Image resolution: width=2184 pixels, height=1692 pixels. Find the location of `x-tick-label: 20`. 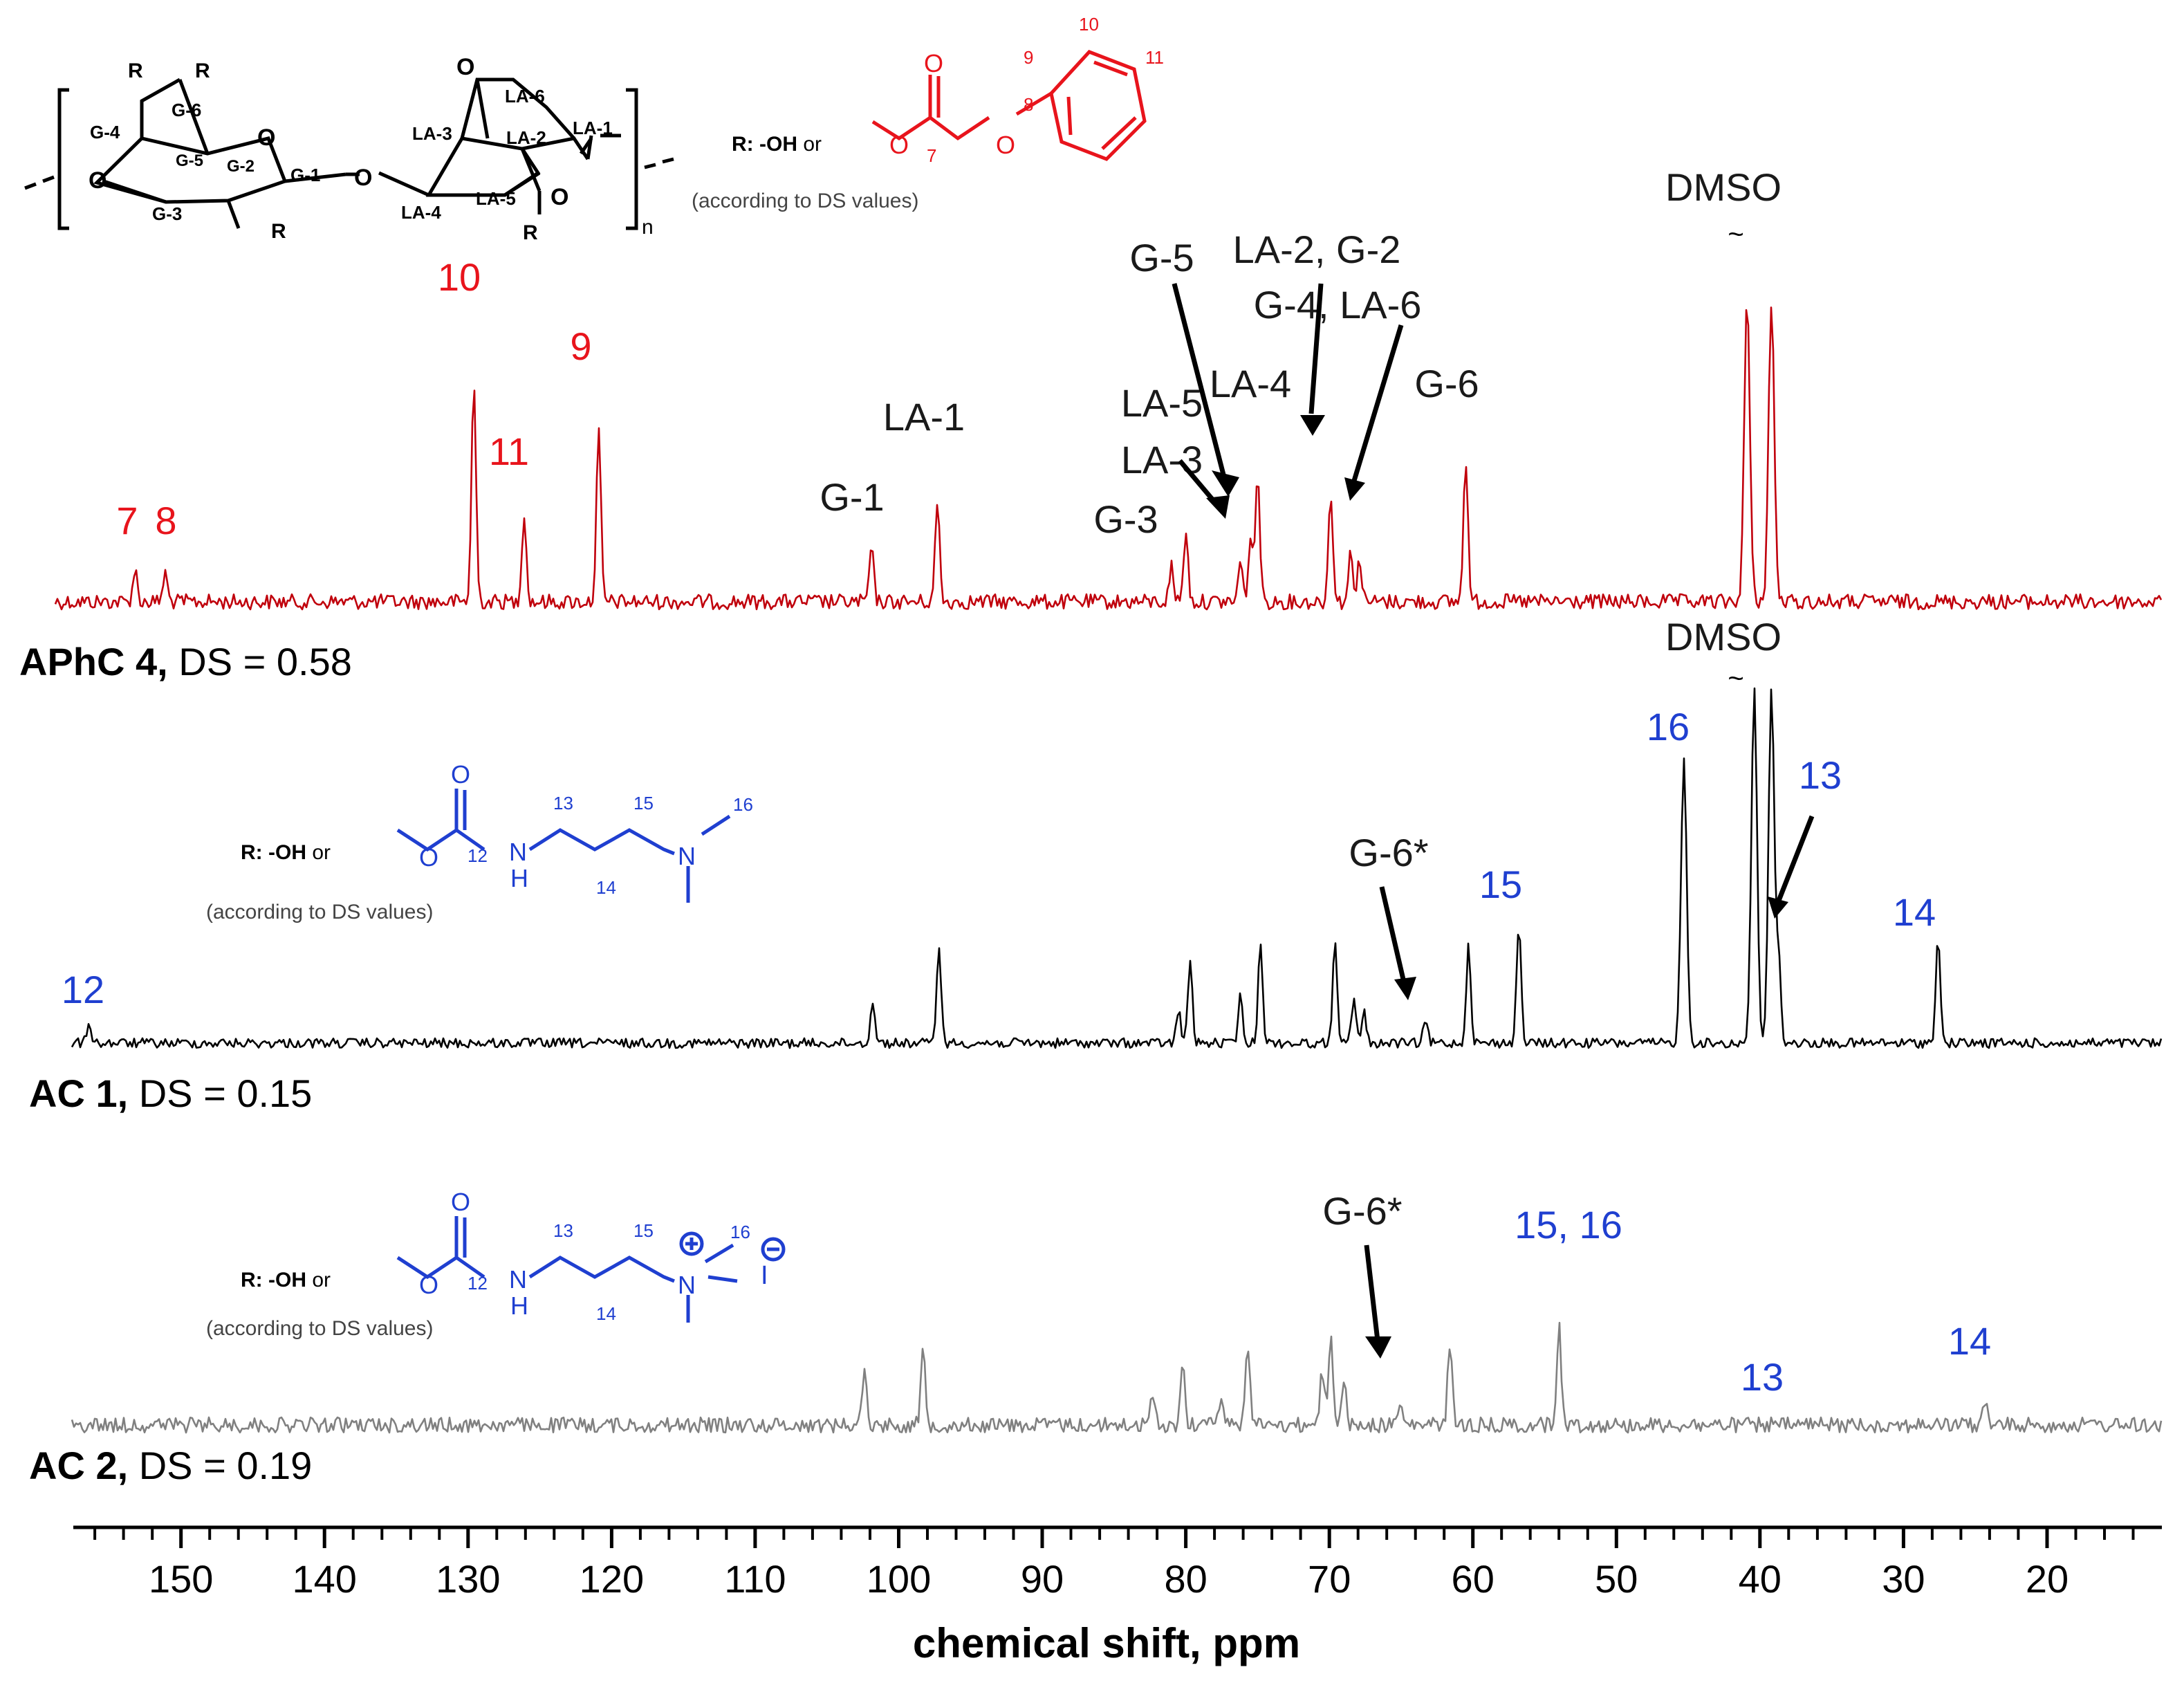

x-tick-label: 20 is located at coordinates (2047, 1579).